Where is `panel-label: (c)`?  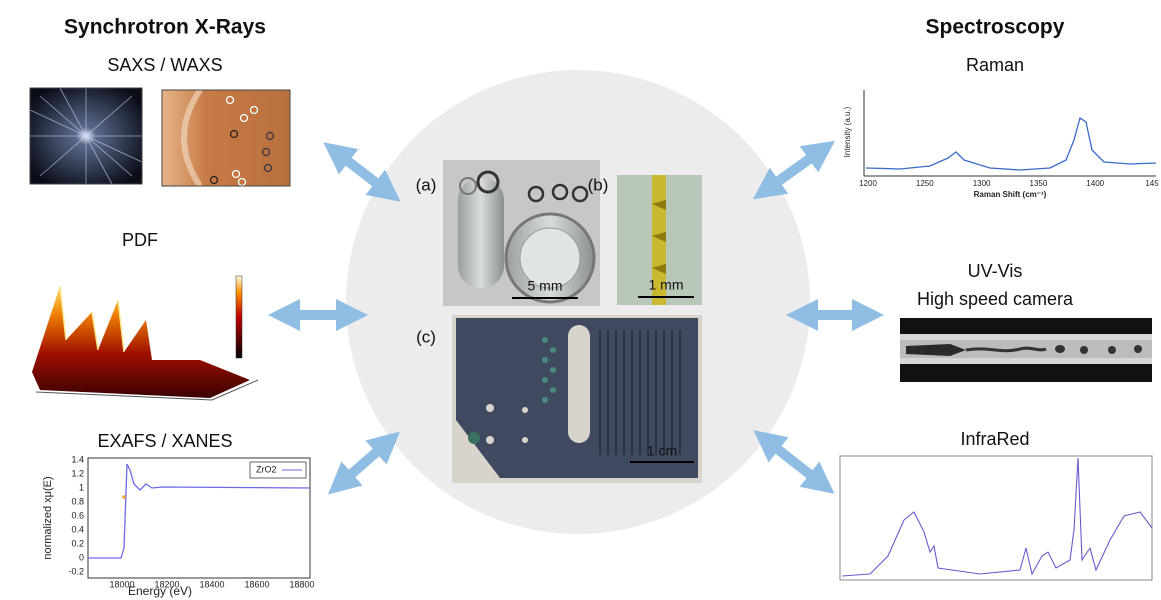
panel-label: (c) is located at coordinates (426, 336).